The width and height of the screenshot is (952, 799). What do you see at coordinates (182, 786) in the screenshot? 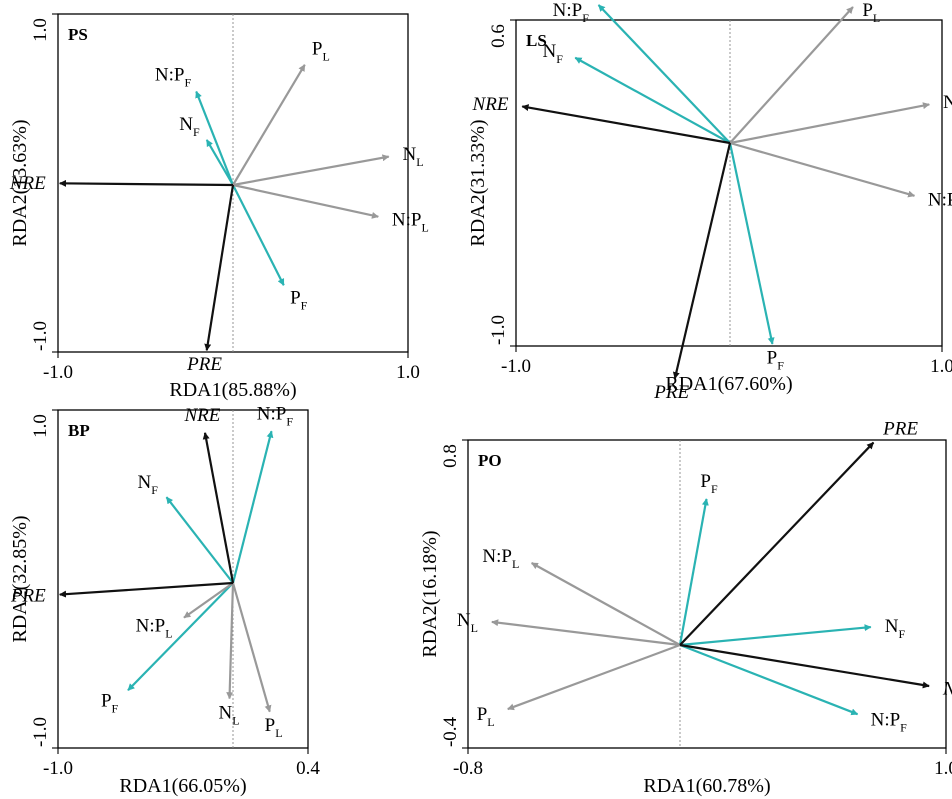
I see `x-axis-label: RDA1(66.05%)` at bounding box center [182, 786].